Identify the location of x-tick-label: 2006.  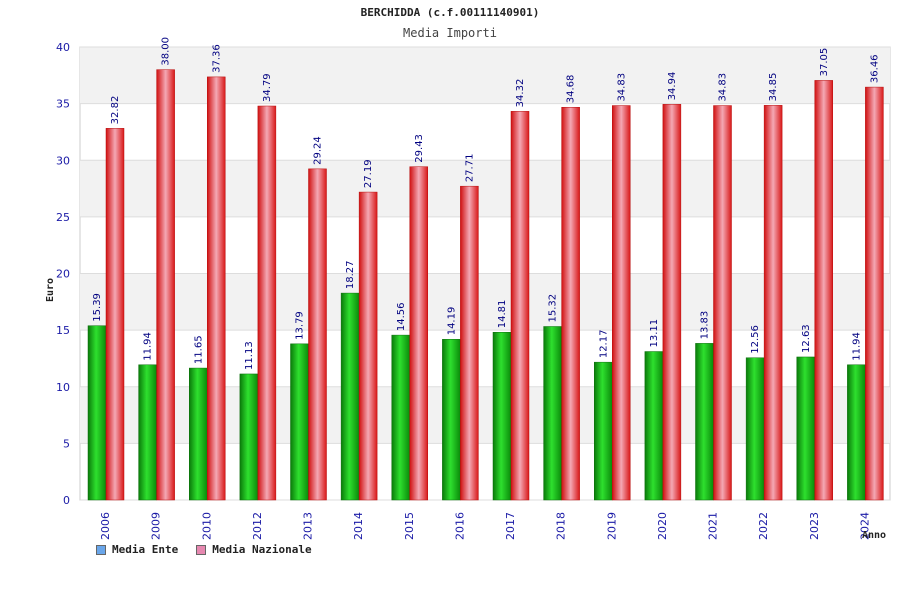
(105, 526).